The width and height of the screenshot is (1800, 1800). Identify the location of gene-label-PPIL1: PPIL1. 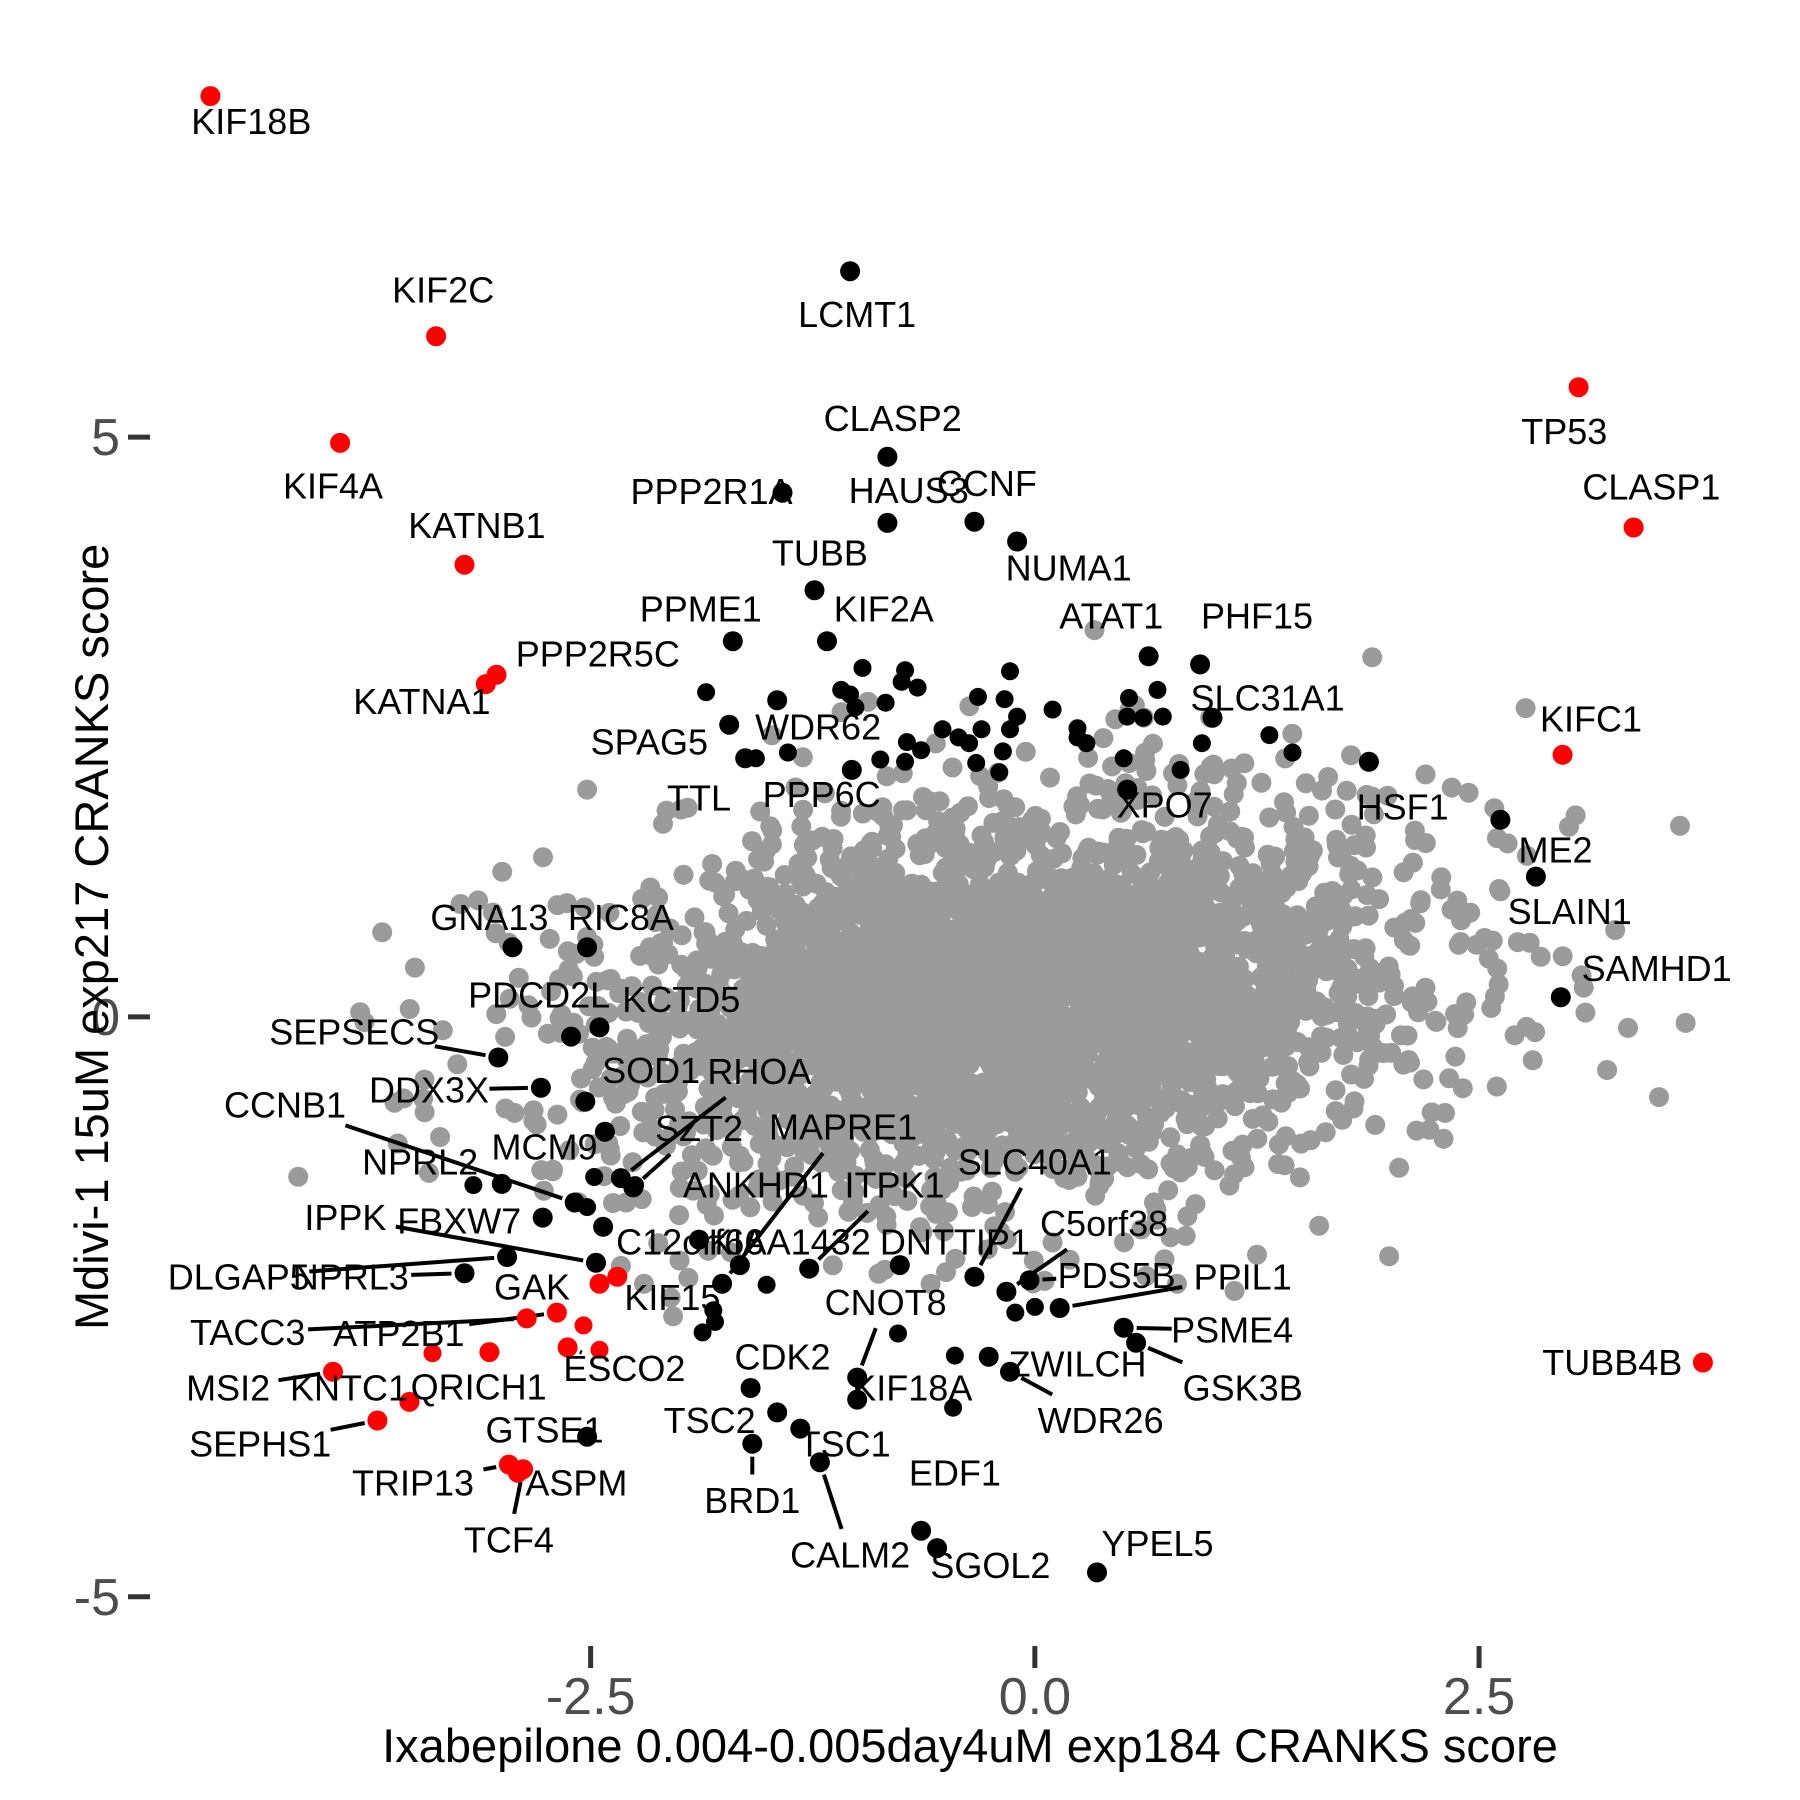
(1243, 1276).